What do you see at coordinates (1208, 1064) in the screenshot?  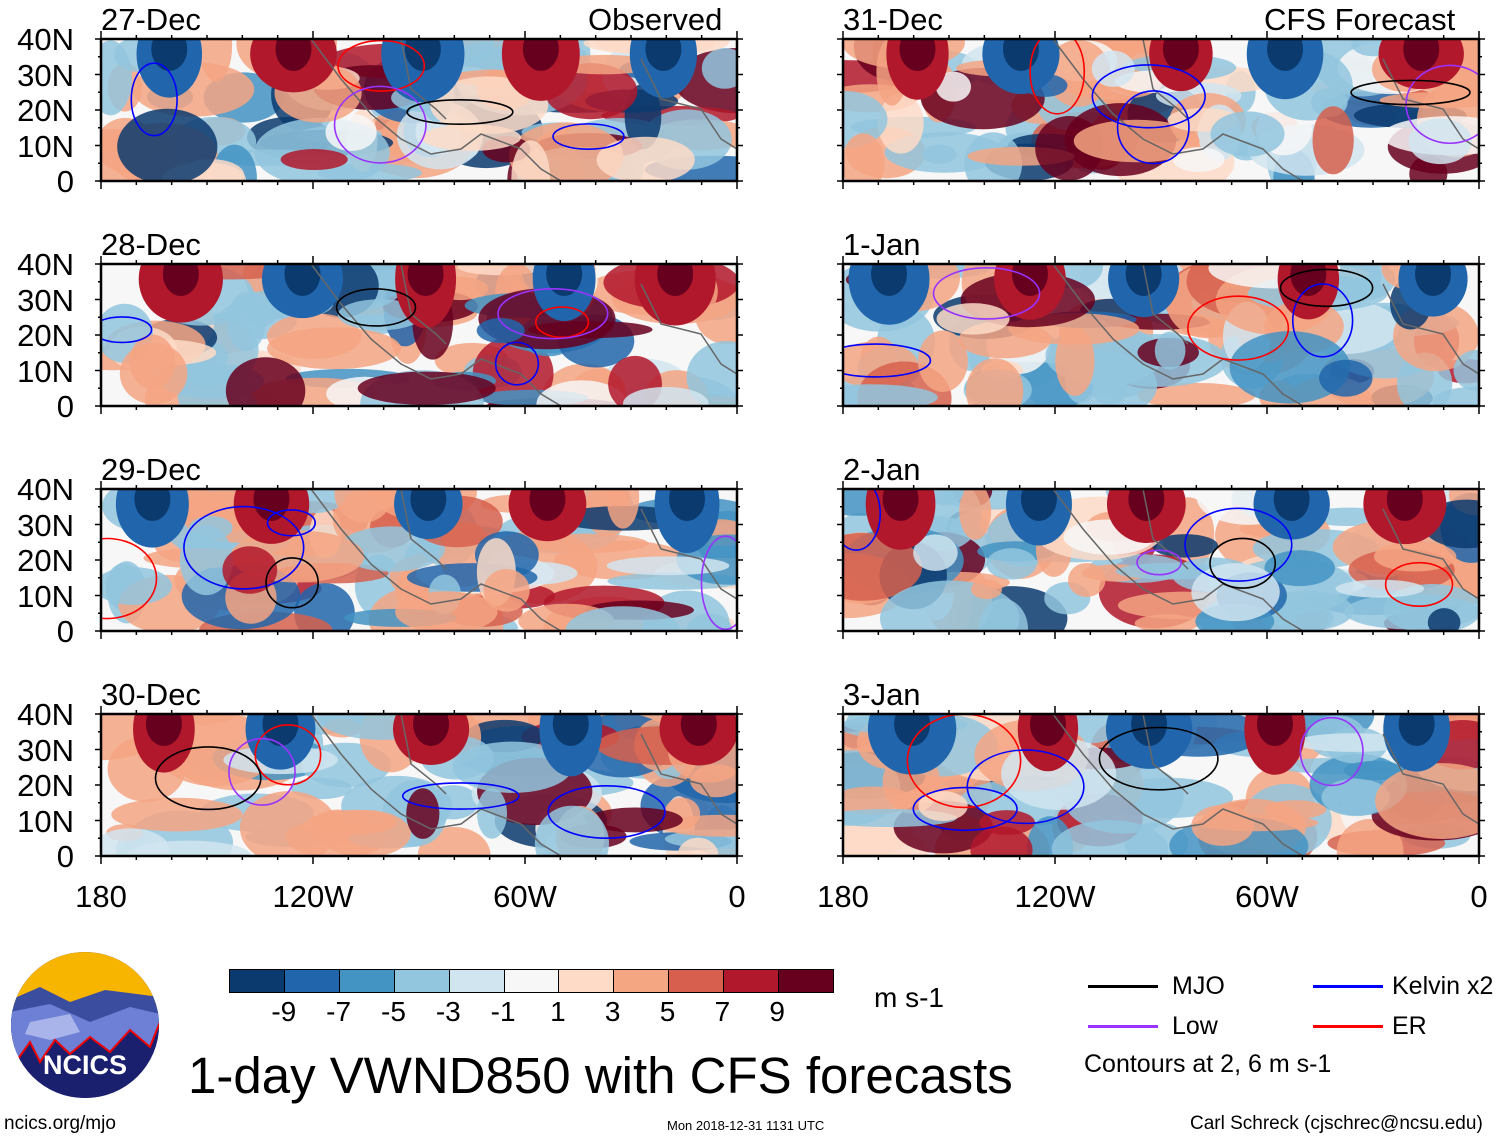 I see `contours-note: Contours at 2, 6 m s-1` at bounding box center [1208, 1064].